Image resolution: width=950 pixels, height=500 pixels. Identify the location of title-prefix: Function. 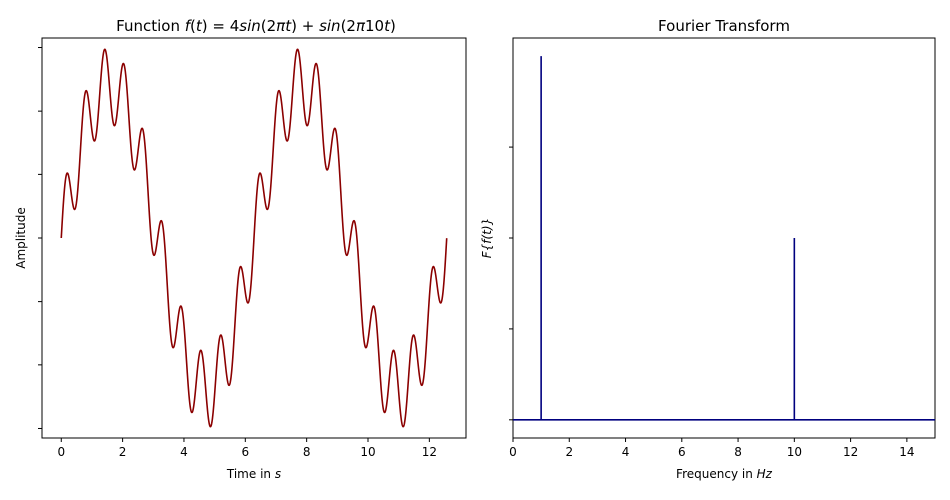
(150, 26).